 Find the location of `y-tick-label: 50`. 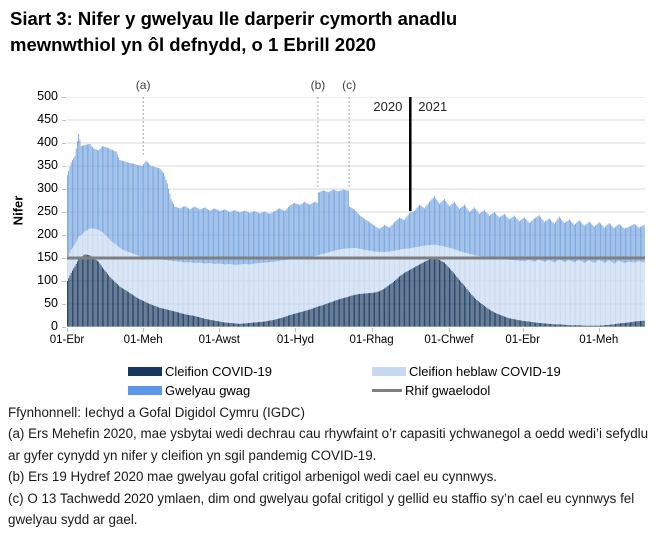

y-tick-label: 50 is located at coordinates (51, 303).